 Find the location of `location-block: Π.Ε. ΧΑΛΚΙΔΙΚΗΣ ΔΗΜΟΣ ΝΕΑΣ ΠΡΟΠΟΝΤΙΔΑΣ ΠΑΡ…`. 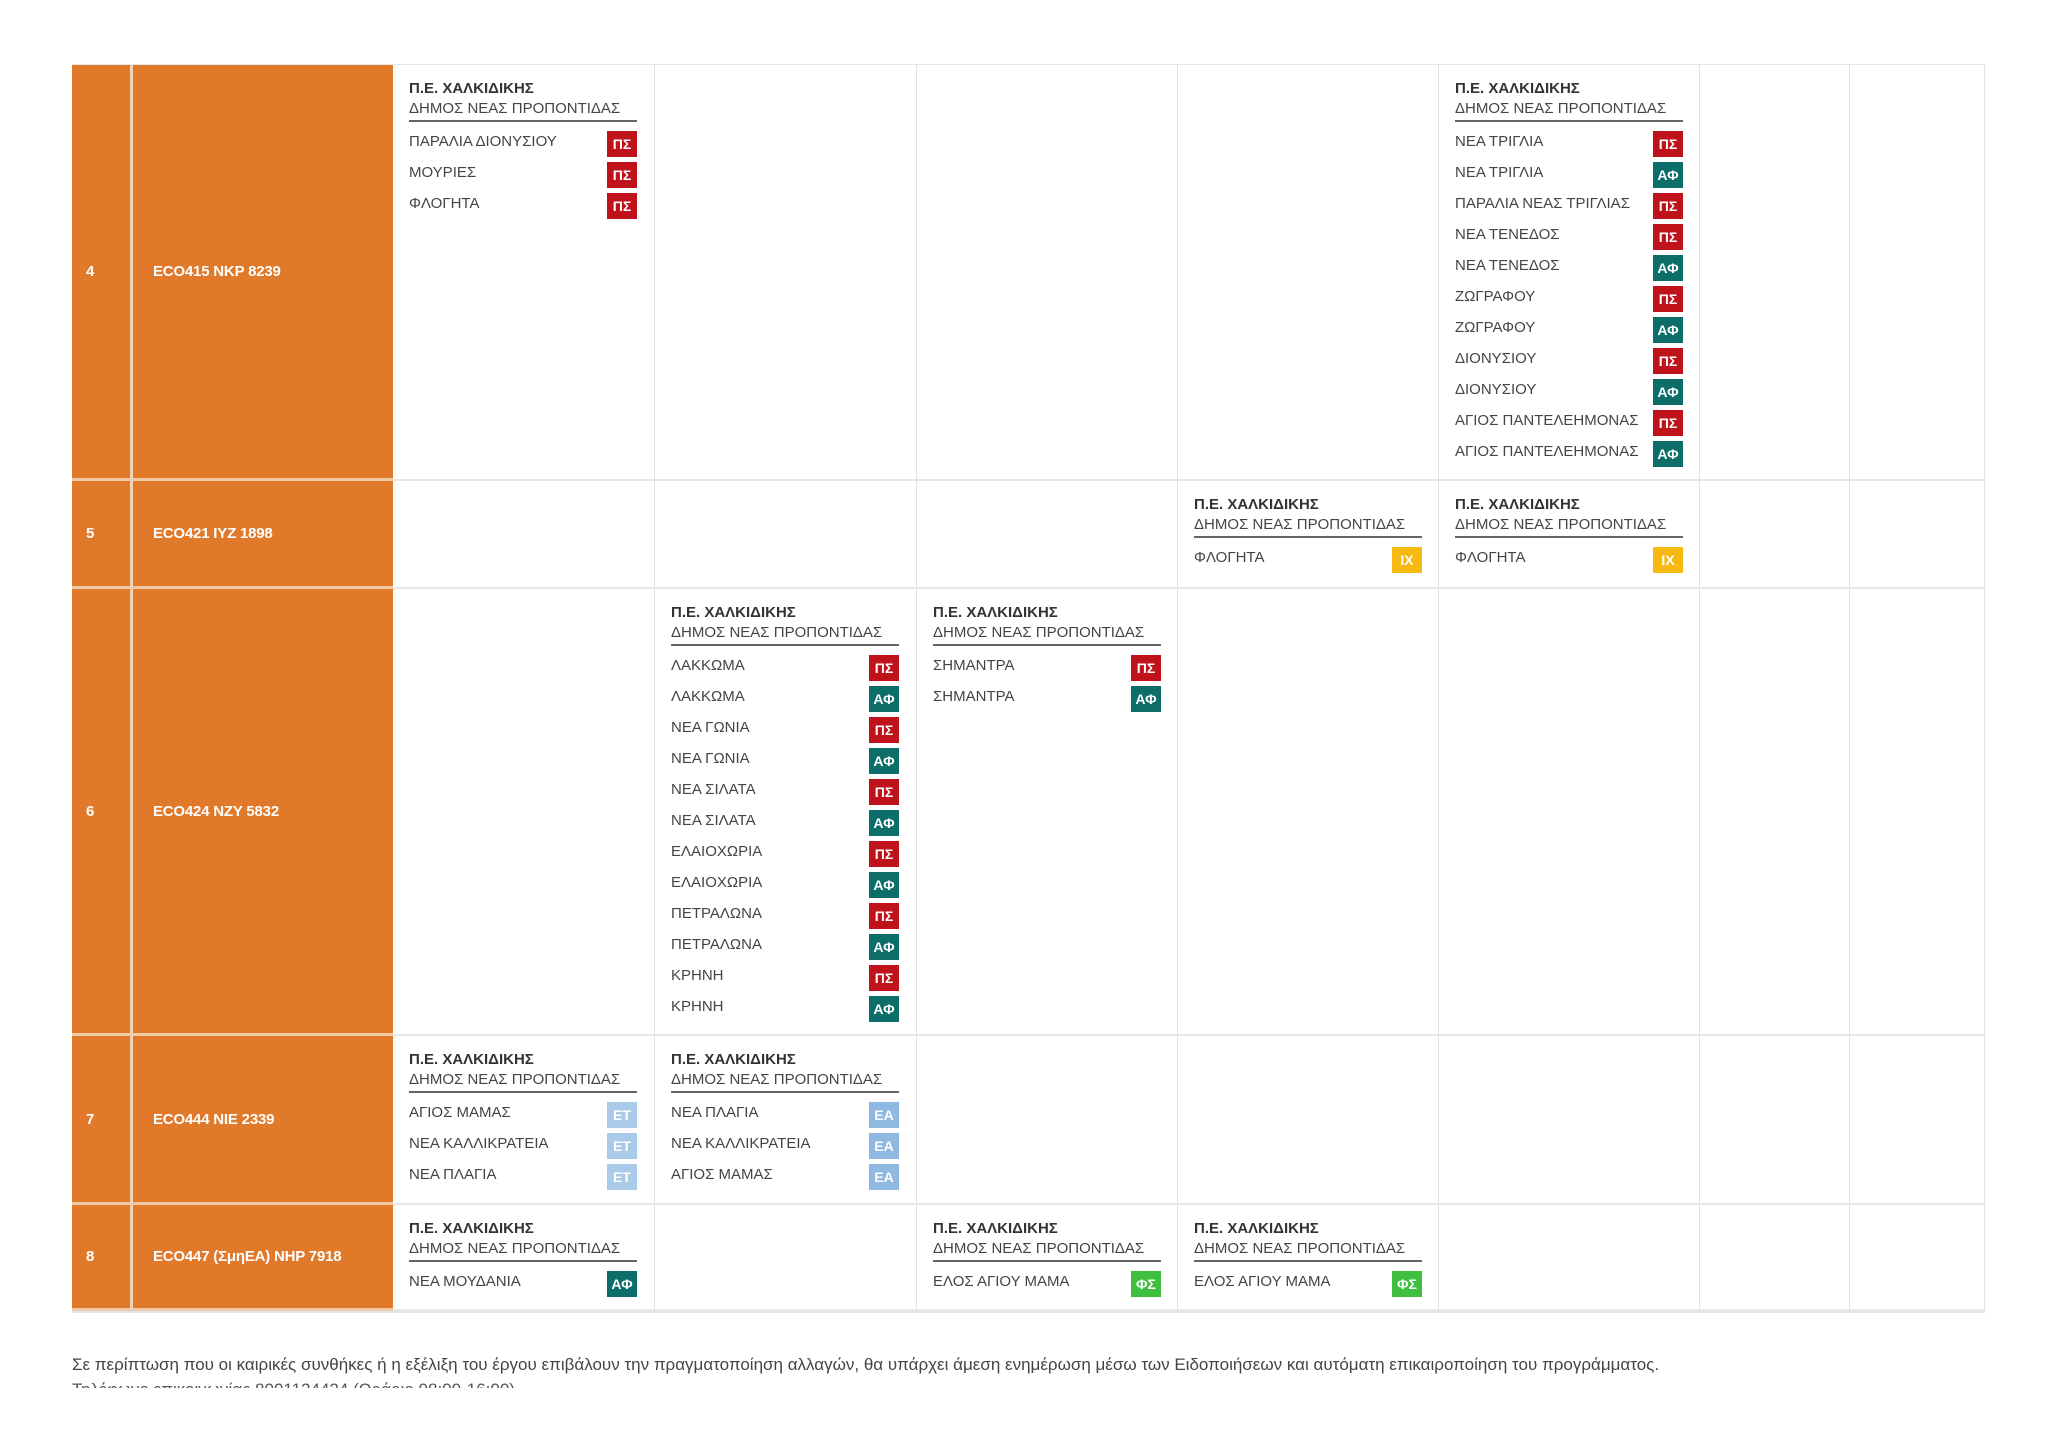

location-block: Π.Ε. ΧΑΛΚΙΔΙΚΗΣ ΔΗΜΟΣ ΝΕΑΣ ΠΡΟΠΟΝΤΙΔΑΣ ΠΑΡ… is located at coordinates (523, 149).